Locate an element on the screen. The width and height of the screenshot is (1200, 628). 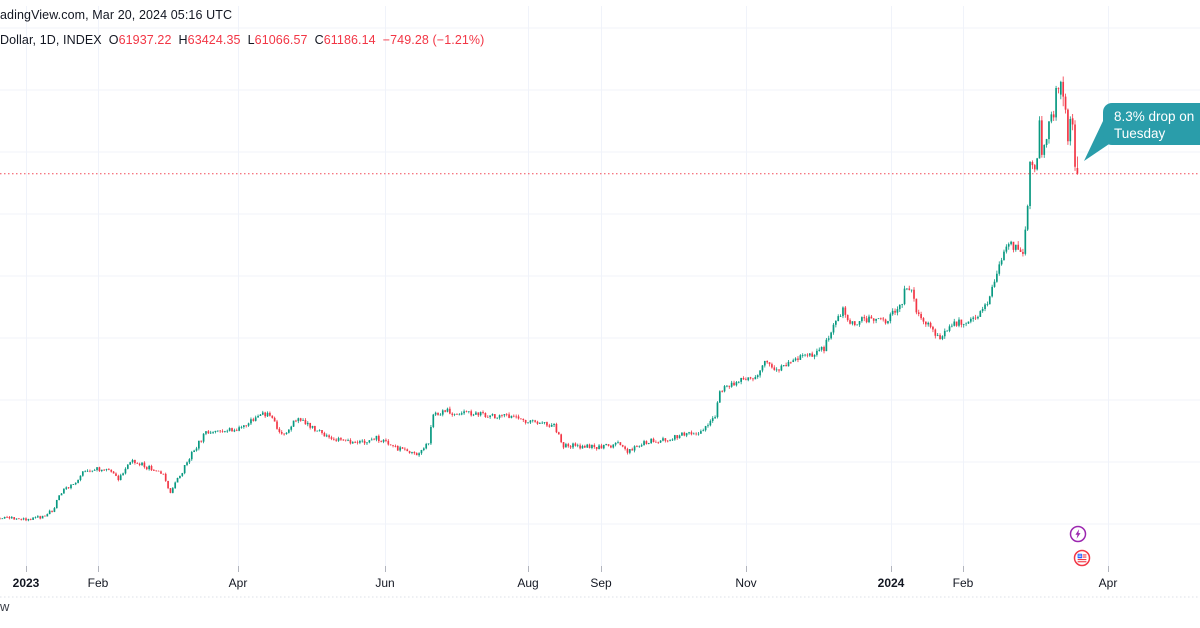
x-axis-label: Sep is located at coordinates (601, 583).